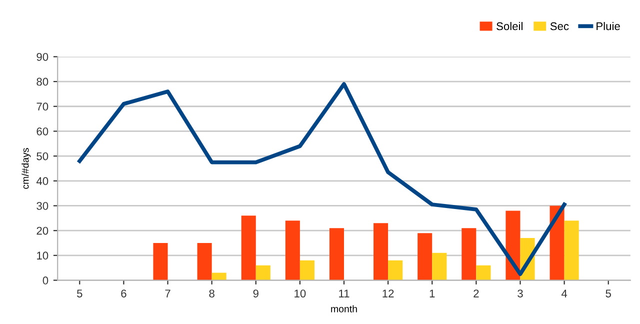 This screenshot has width=640, height=324. What do you see at coordinates (559, 26) in the screenshot?
I see `legend-label: Sec` at bounding box center [559, 26].